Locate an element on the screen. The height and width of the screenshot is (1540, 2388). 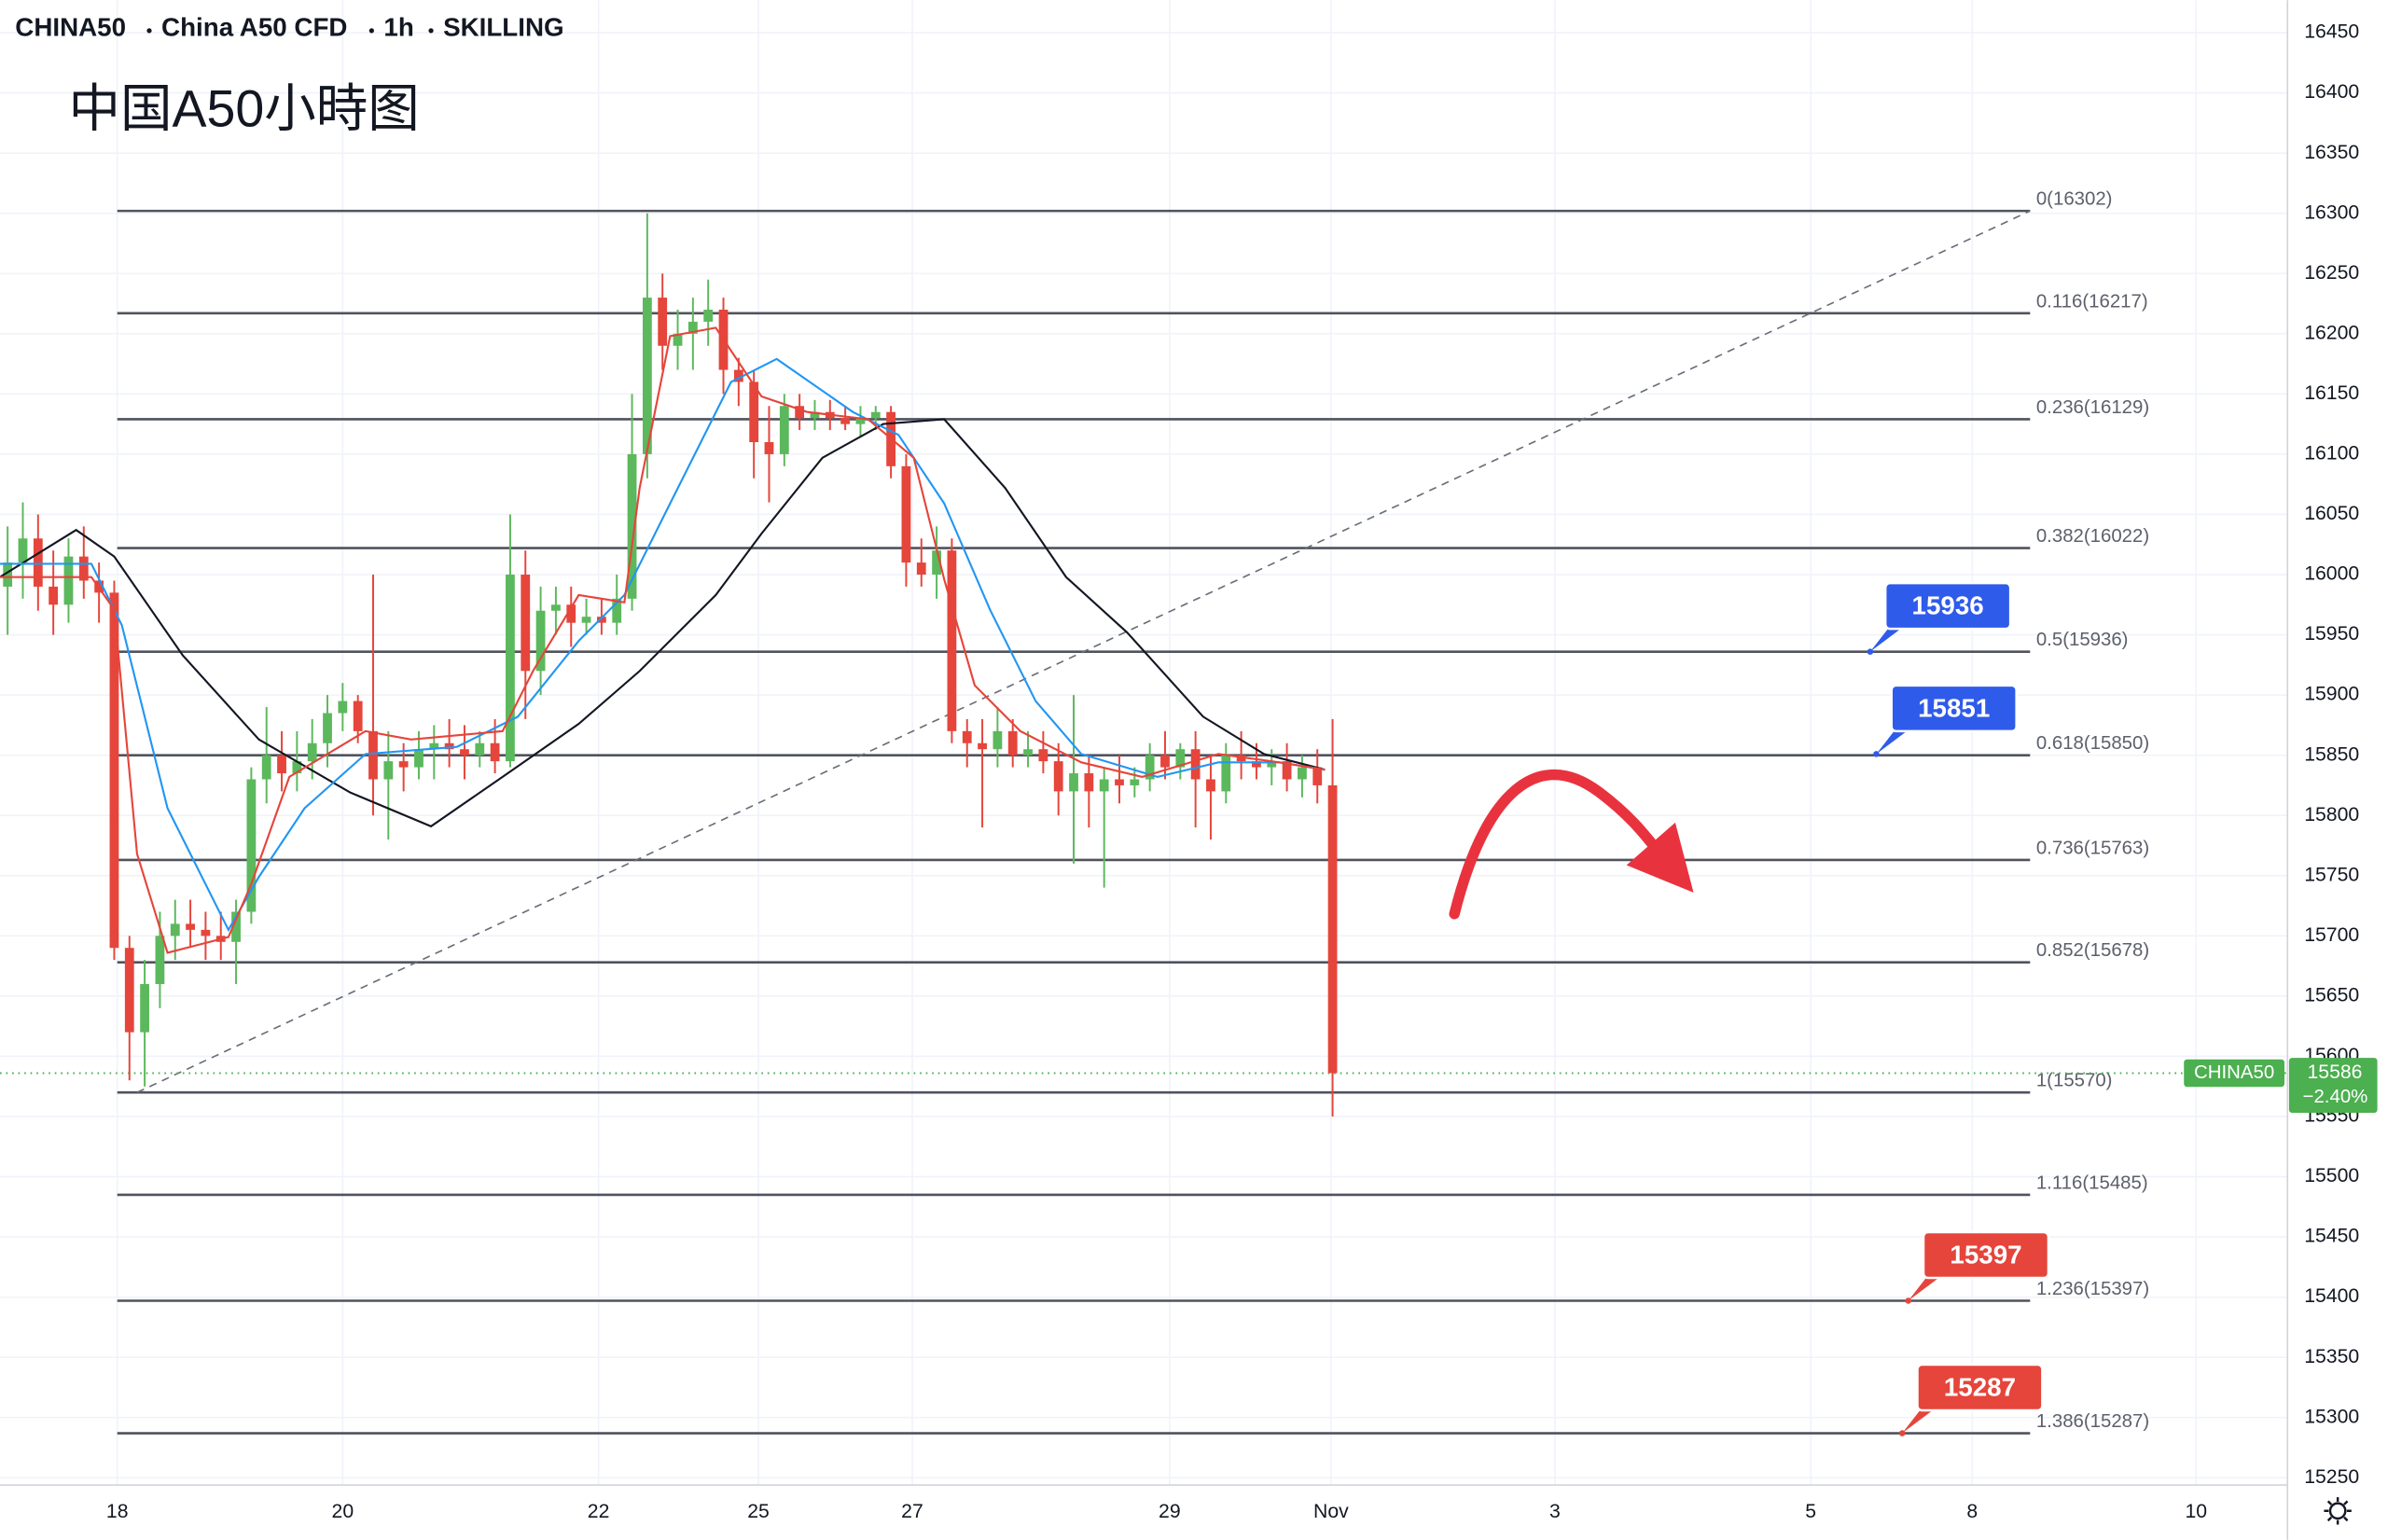
fib-label: 0.5(15936) is located at coordinates (2082, 640).